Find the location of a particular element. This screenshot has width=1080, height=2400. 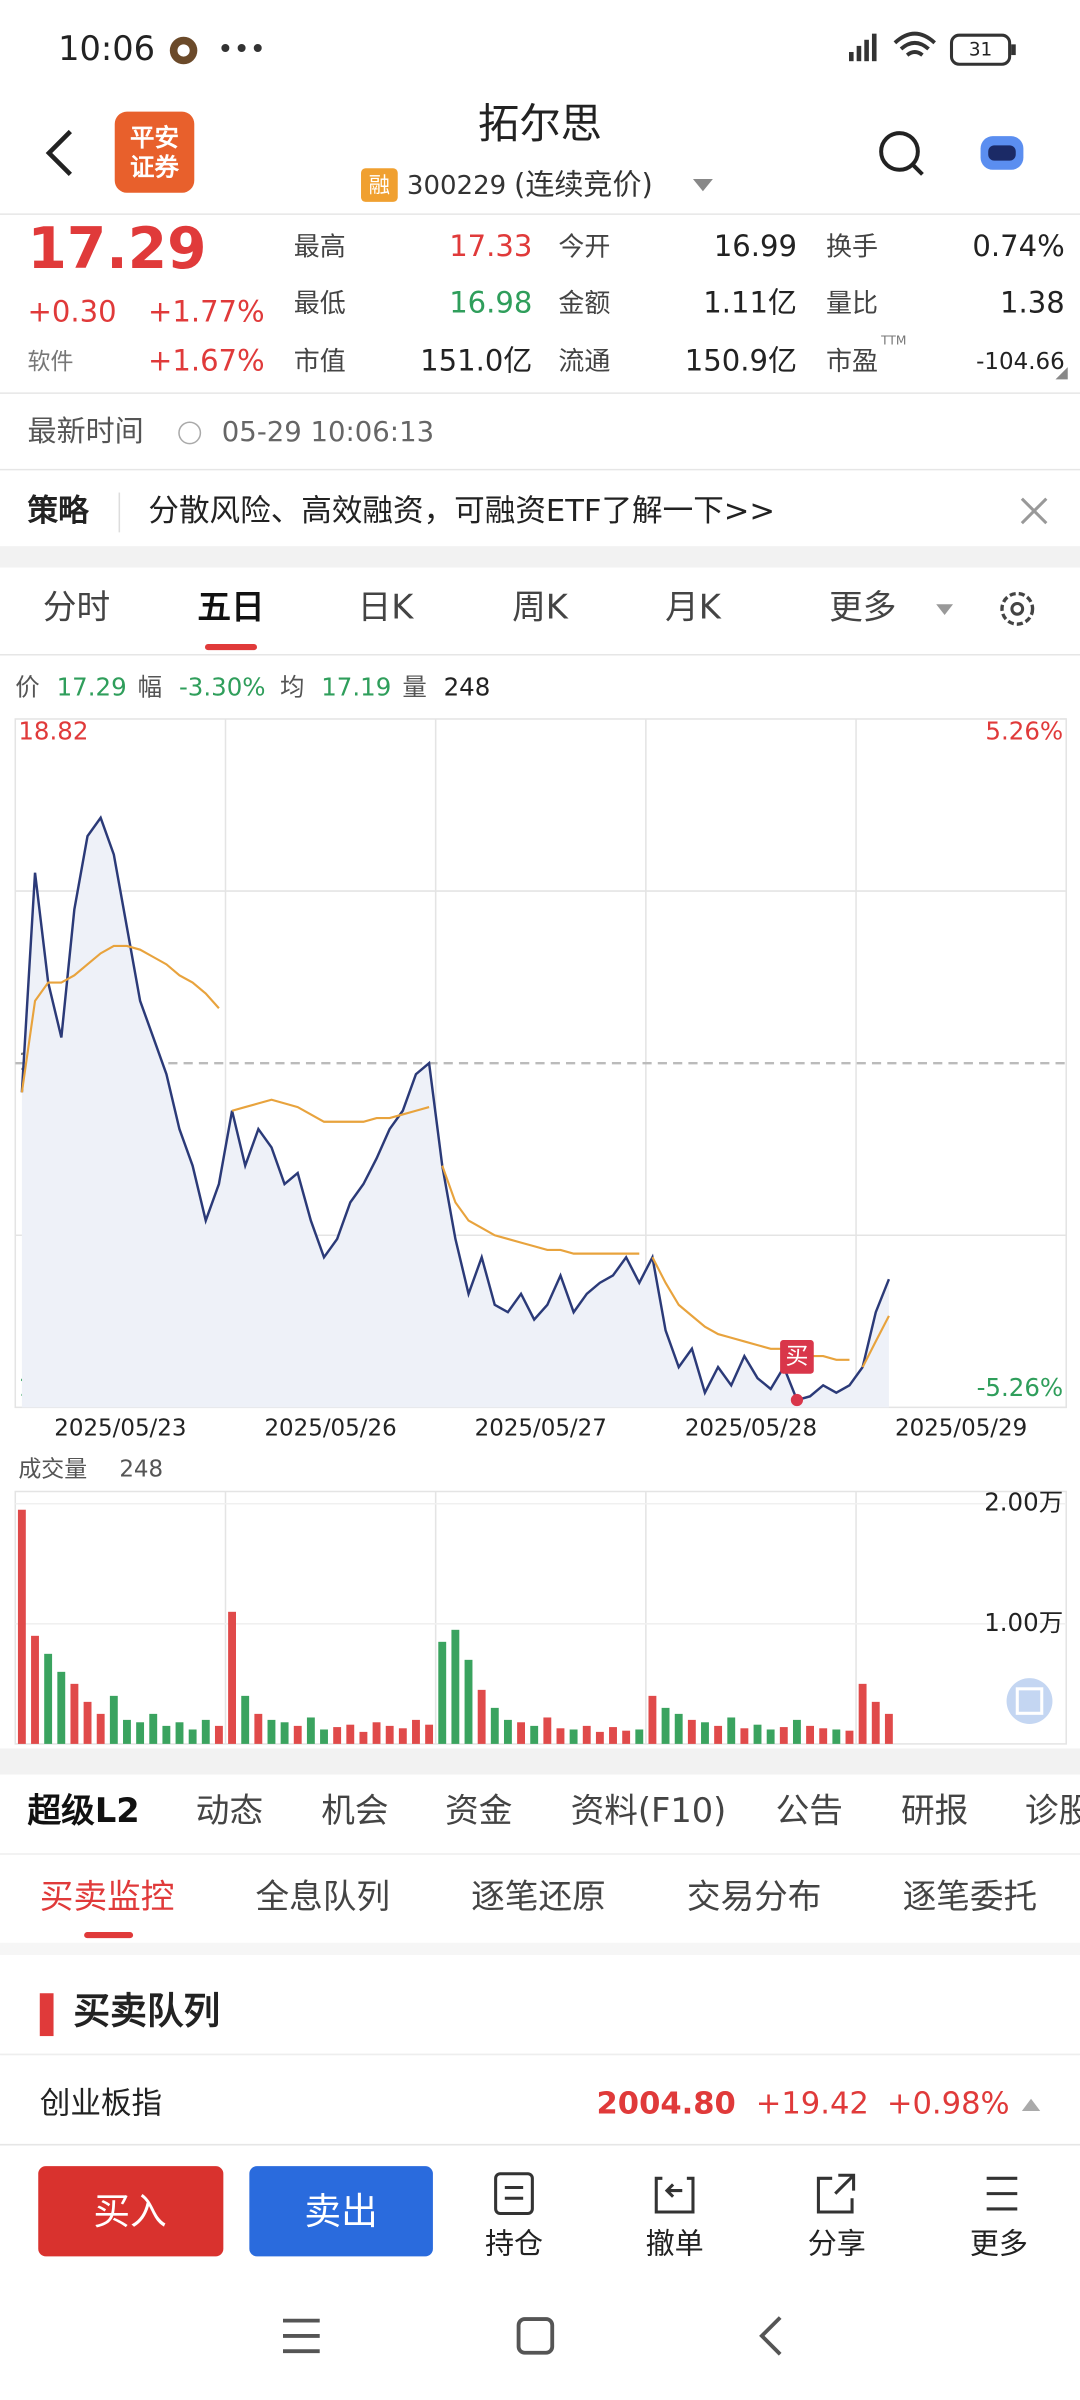

stat-label: 最高 is located at coordinates (320, 247).